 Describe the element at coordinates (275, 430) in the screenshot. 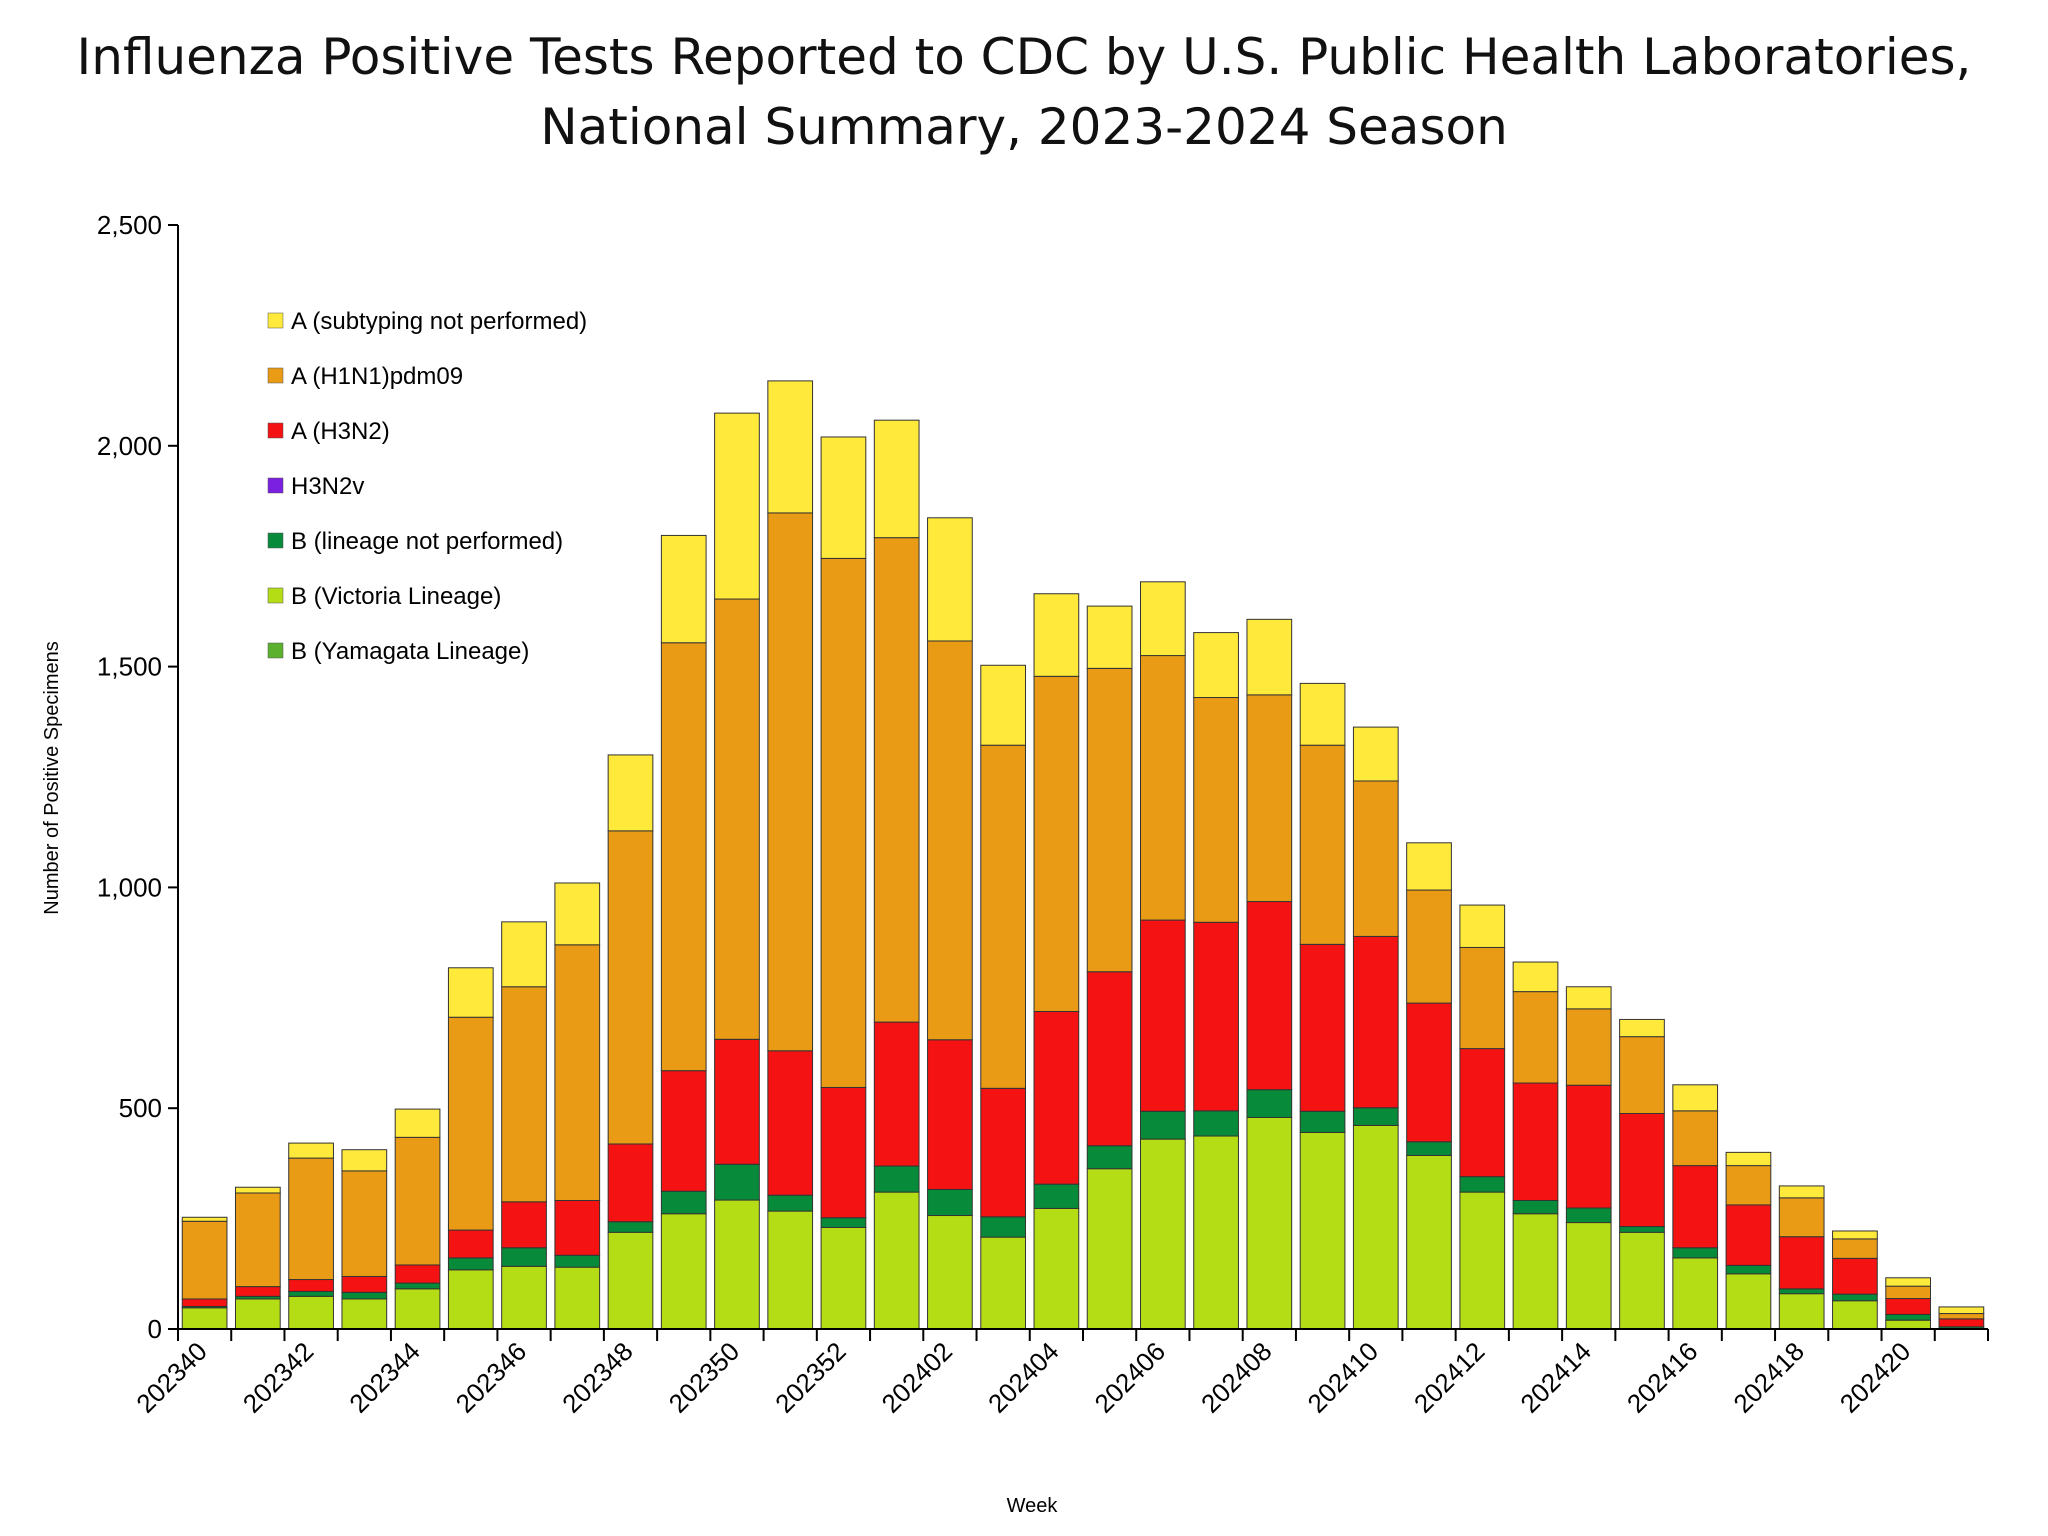

I see `legend-swatch-a-h3n2` at that location.